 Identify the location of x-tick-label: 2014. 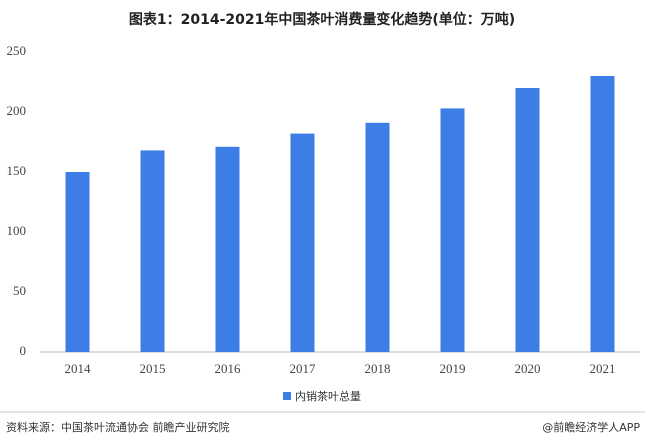
(78, 368).